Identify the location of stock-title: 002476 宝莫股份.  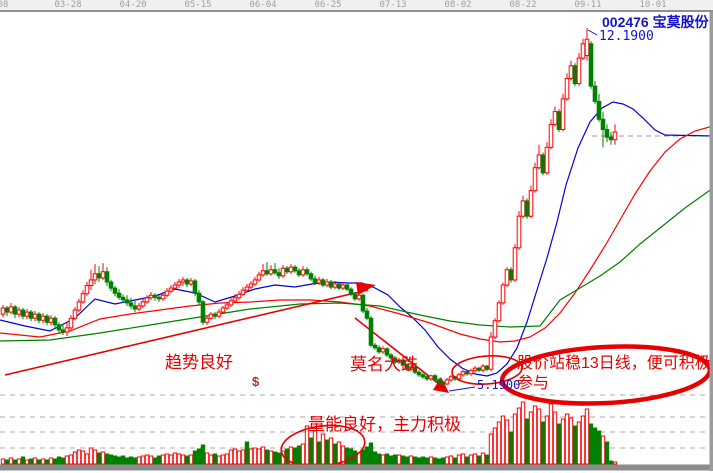
(655, 22).